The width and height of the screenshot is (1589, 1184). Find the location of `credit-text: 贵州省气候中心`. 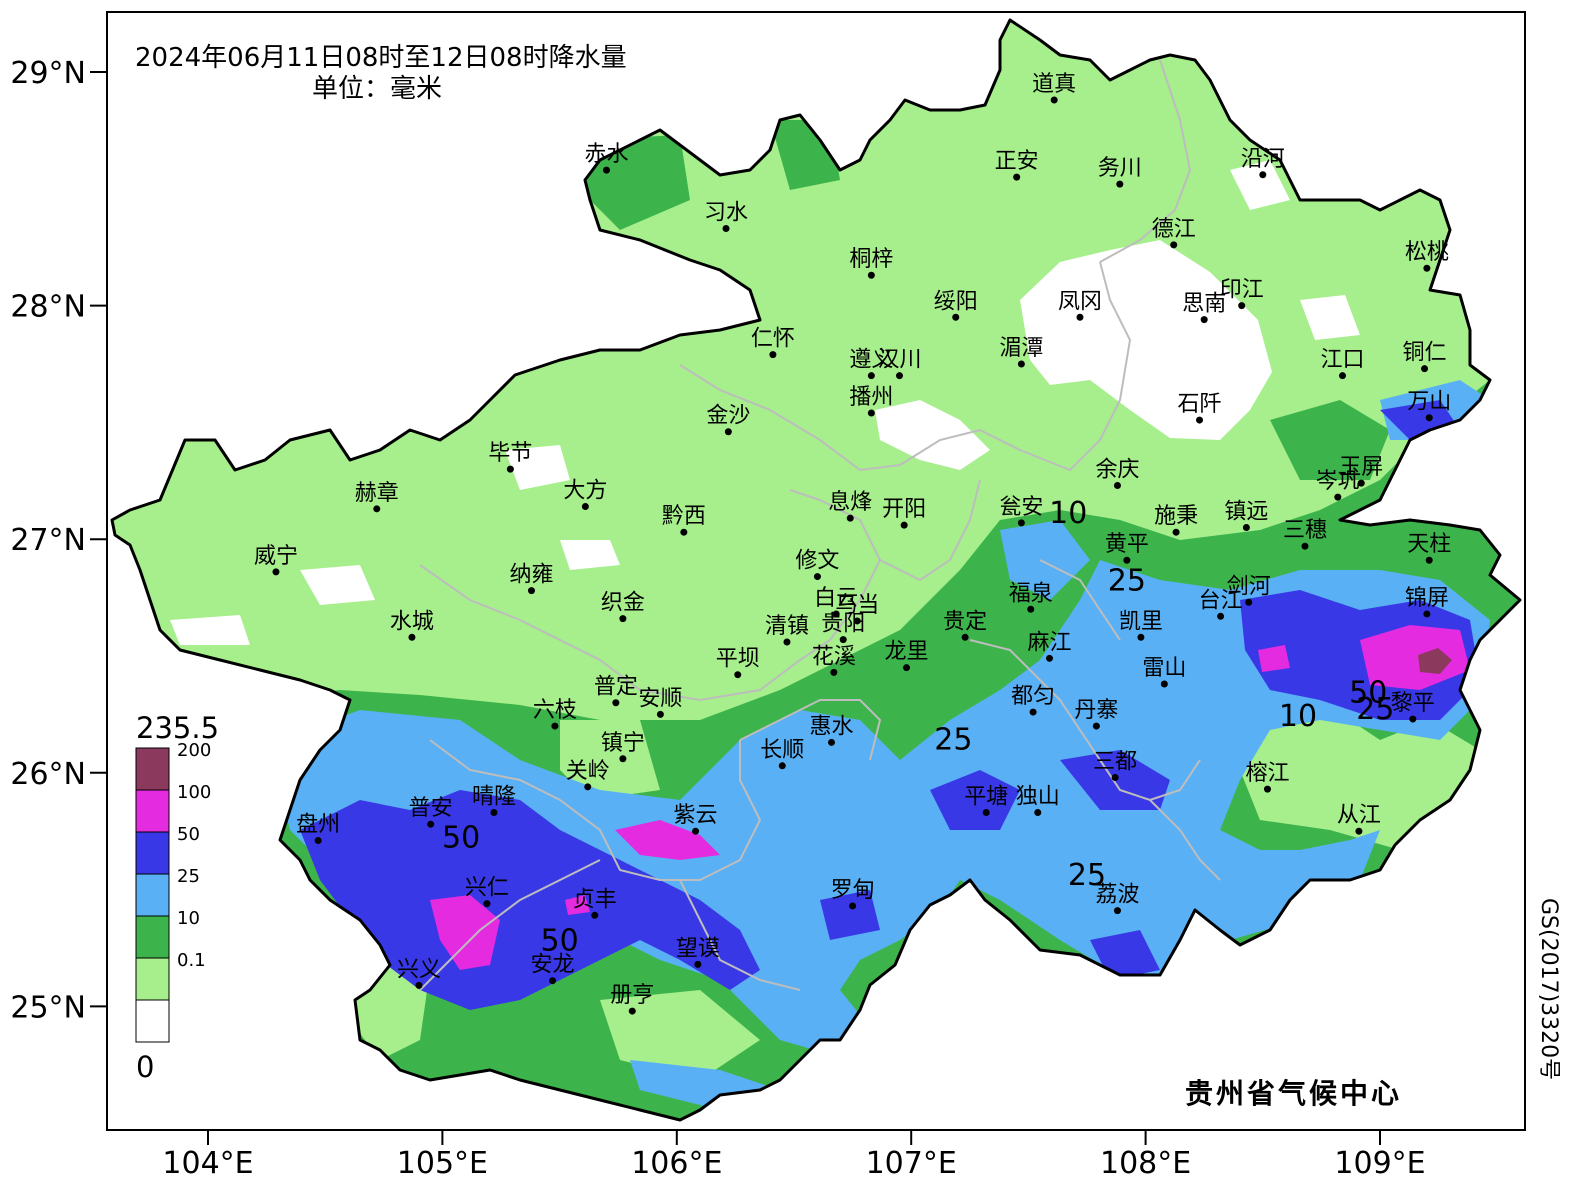

credit-text: 贵州省气候中心 is located at coordinates (1293, 1093).